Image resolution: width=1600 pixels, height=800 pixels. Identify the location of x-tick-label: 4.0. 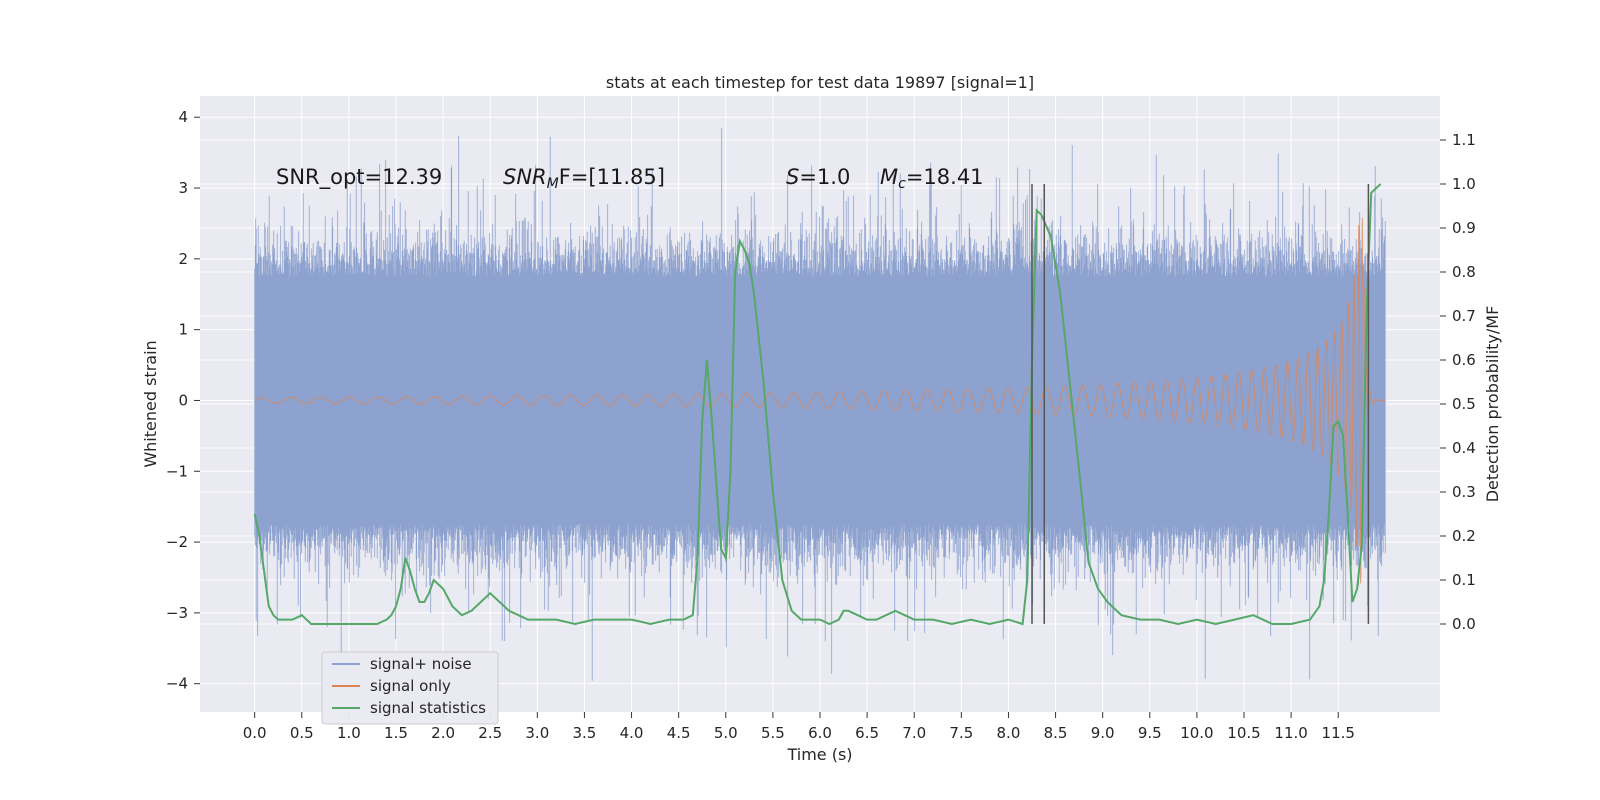
(632, 733).